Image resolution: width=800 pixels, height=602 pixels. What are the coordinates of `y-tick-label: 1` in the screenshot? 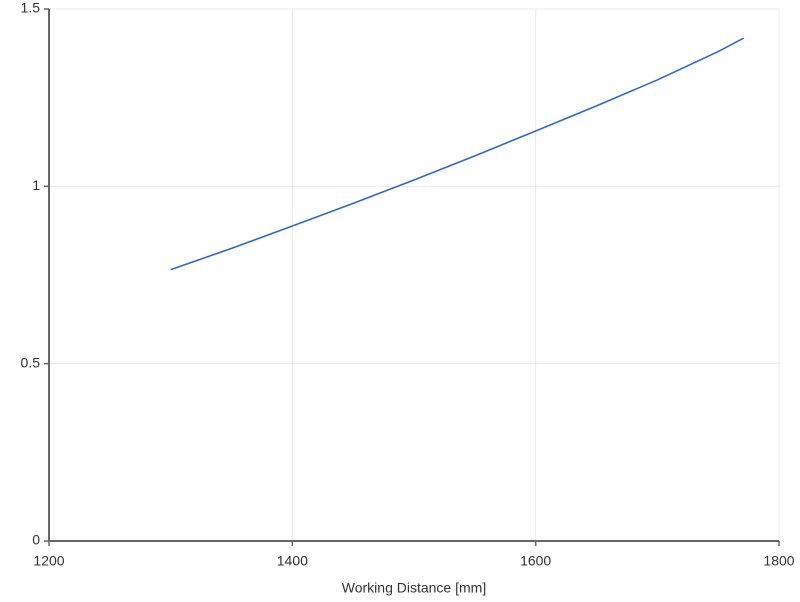 It's located at (36, 185).